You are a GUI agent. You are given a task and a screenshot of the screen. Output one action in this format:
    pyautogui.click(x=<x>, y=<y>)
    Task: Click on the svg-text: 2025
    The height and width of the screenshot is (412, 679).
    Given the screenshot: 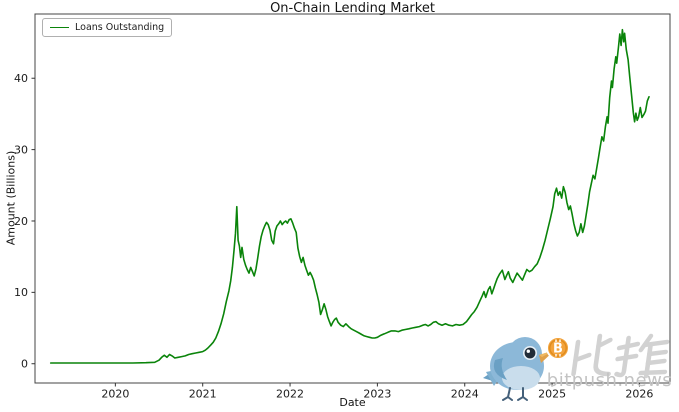 What is the action you would take?
    pyautogui.click(x=552, y=394)
    